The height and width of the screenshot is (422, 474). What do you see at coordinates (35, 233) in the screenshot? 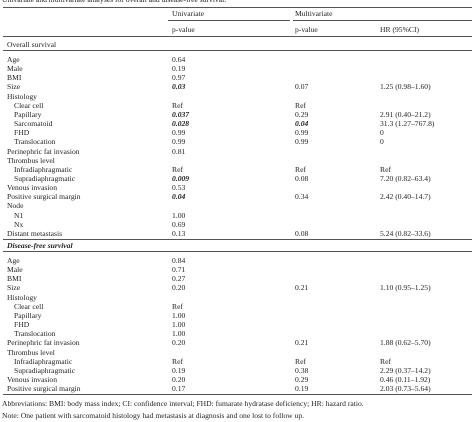
I see `row-label: Distant metastasis` at bounding box center [35, 233].